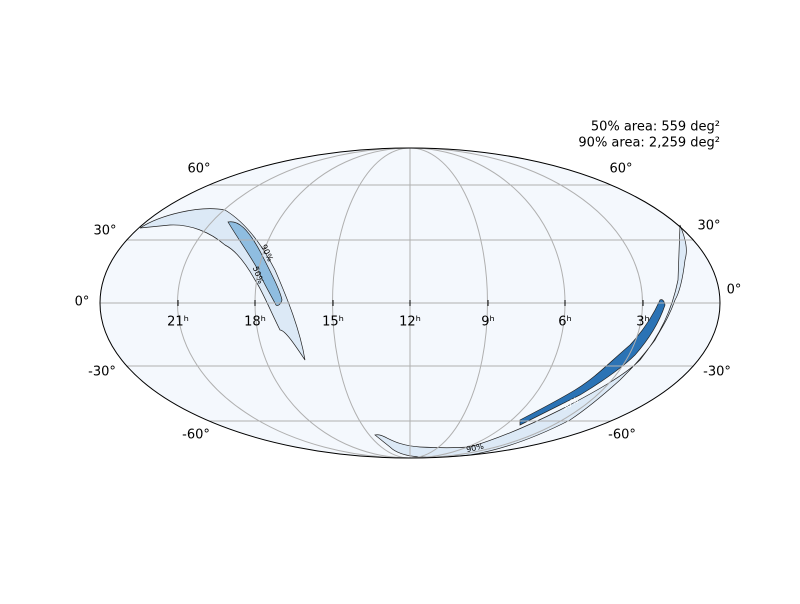  I want to click on contour-50-right, so click(592, 362).